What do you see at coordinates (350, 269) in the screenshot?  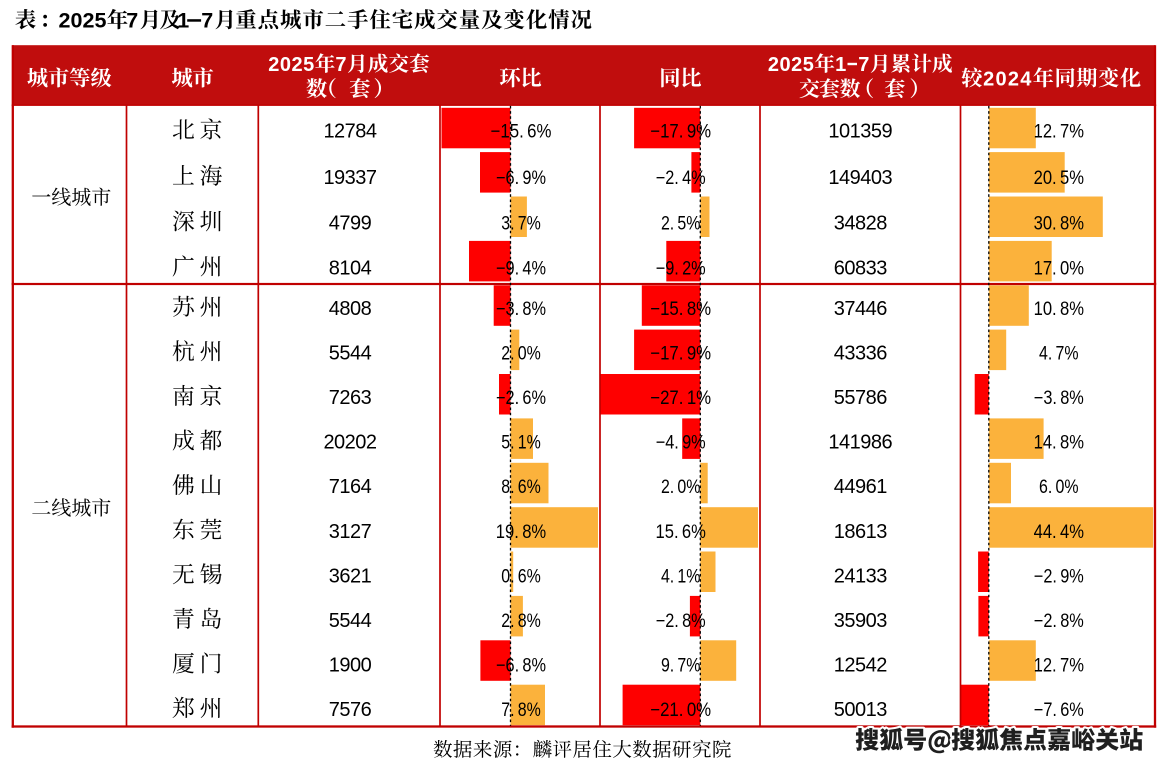 I see `svg-text: 8104` at bounding box center [350, 269].